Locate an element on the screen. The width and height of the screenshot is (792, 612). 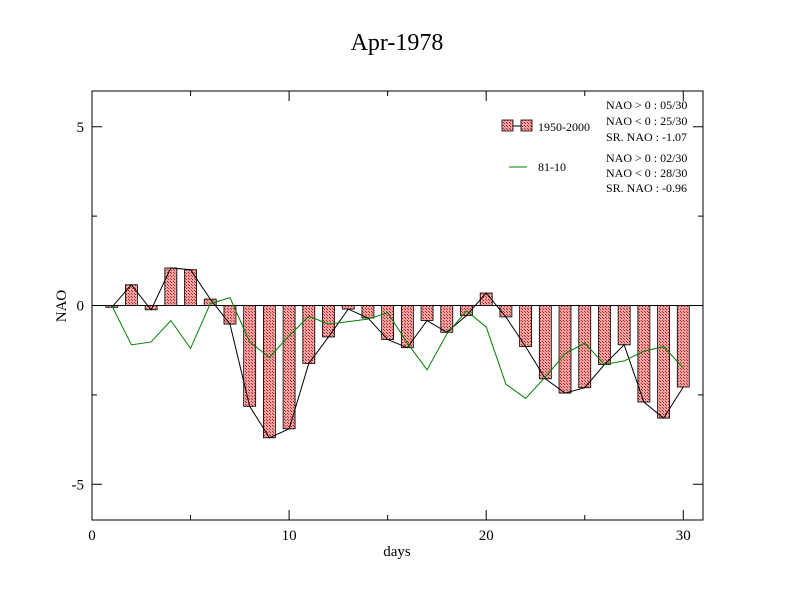
legend-swatch-bar-left is located at coordinates (507, 125).